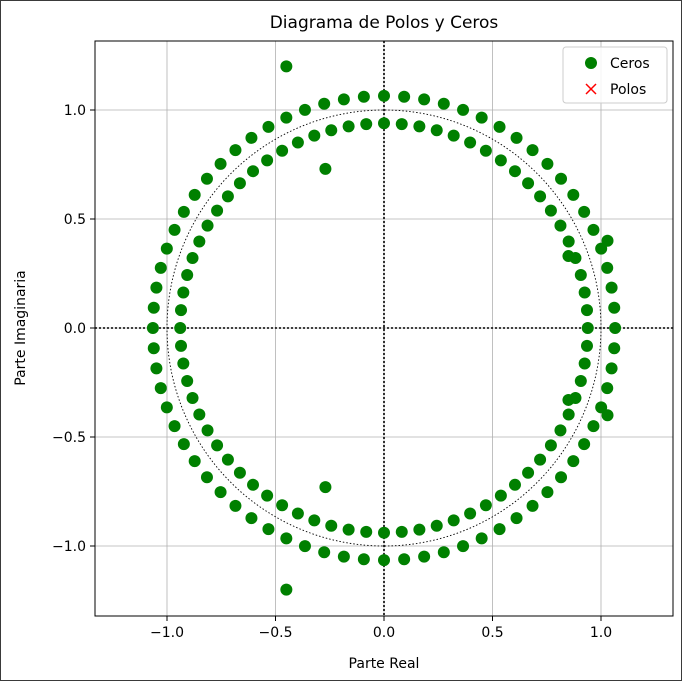  What do you see at coordinates (630, 64) in the screenshot?
I see `legend-entry-ceros: Ceros` at bounding box center [630, 64].